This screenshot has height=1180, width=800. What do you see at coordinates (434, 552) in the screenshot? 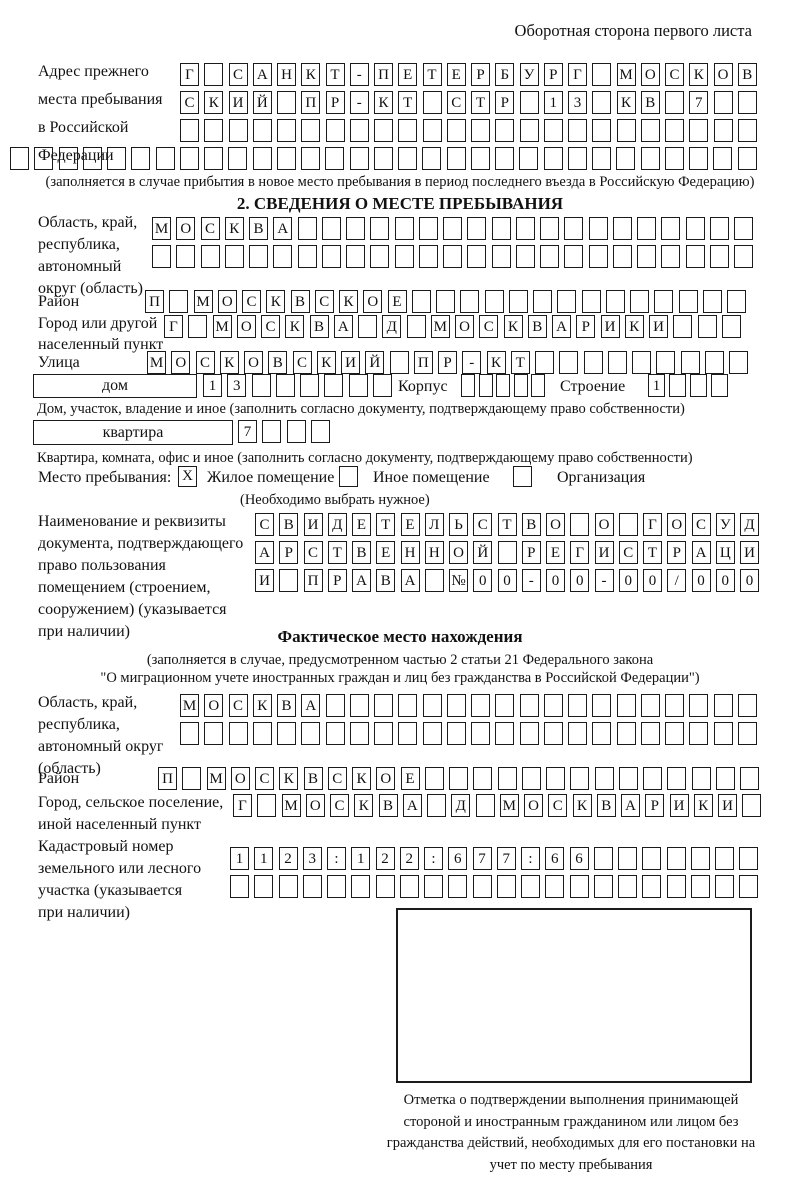
I see `char-cell: Н` at bounding box center [434, 552].